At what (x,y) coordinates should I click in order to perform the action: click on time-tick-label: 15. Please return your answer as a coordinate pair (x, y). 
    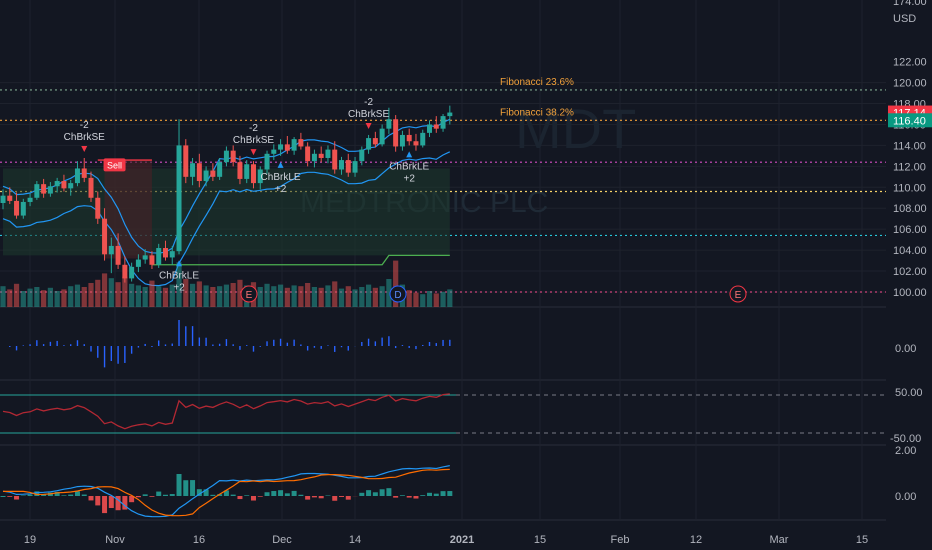
    Looking at the image, I should click on (540, 540).